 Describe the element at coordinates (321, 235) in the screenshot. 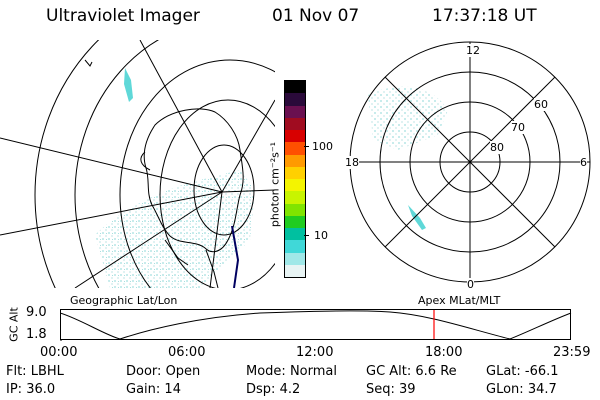

I see `colorbar-label-10: 10` at that location.